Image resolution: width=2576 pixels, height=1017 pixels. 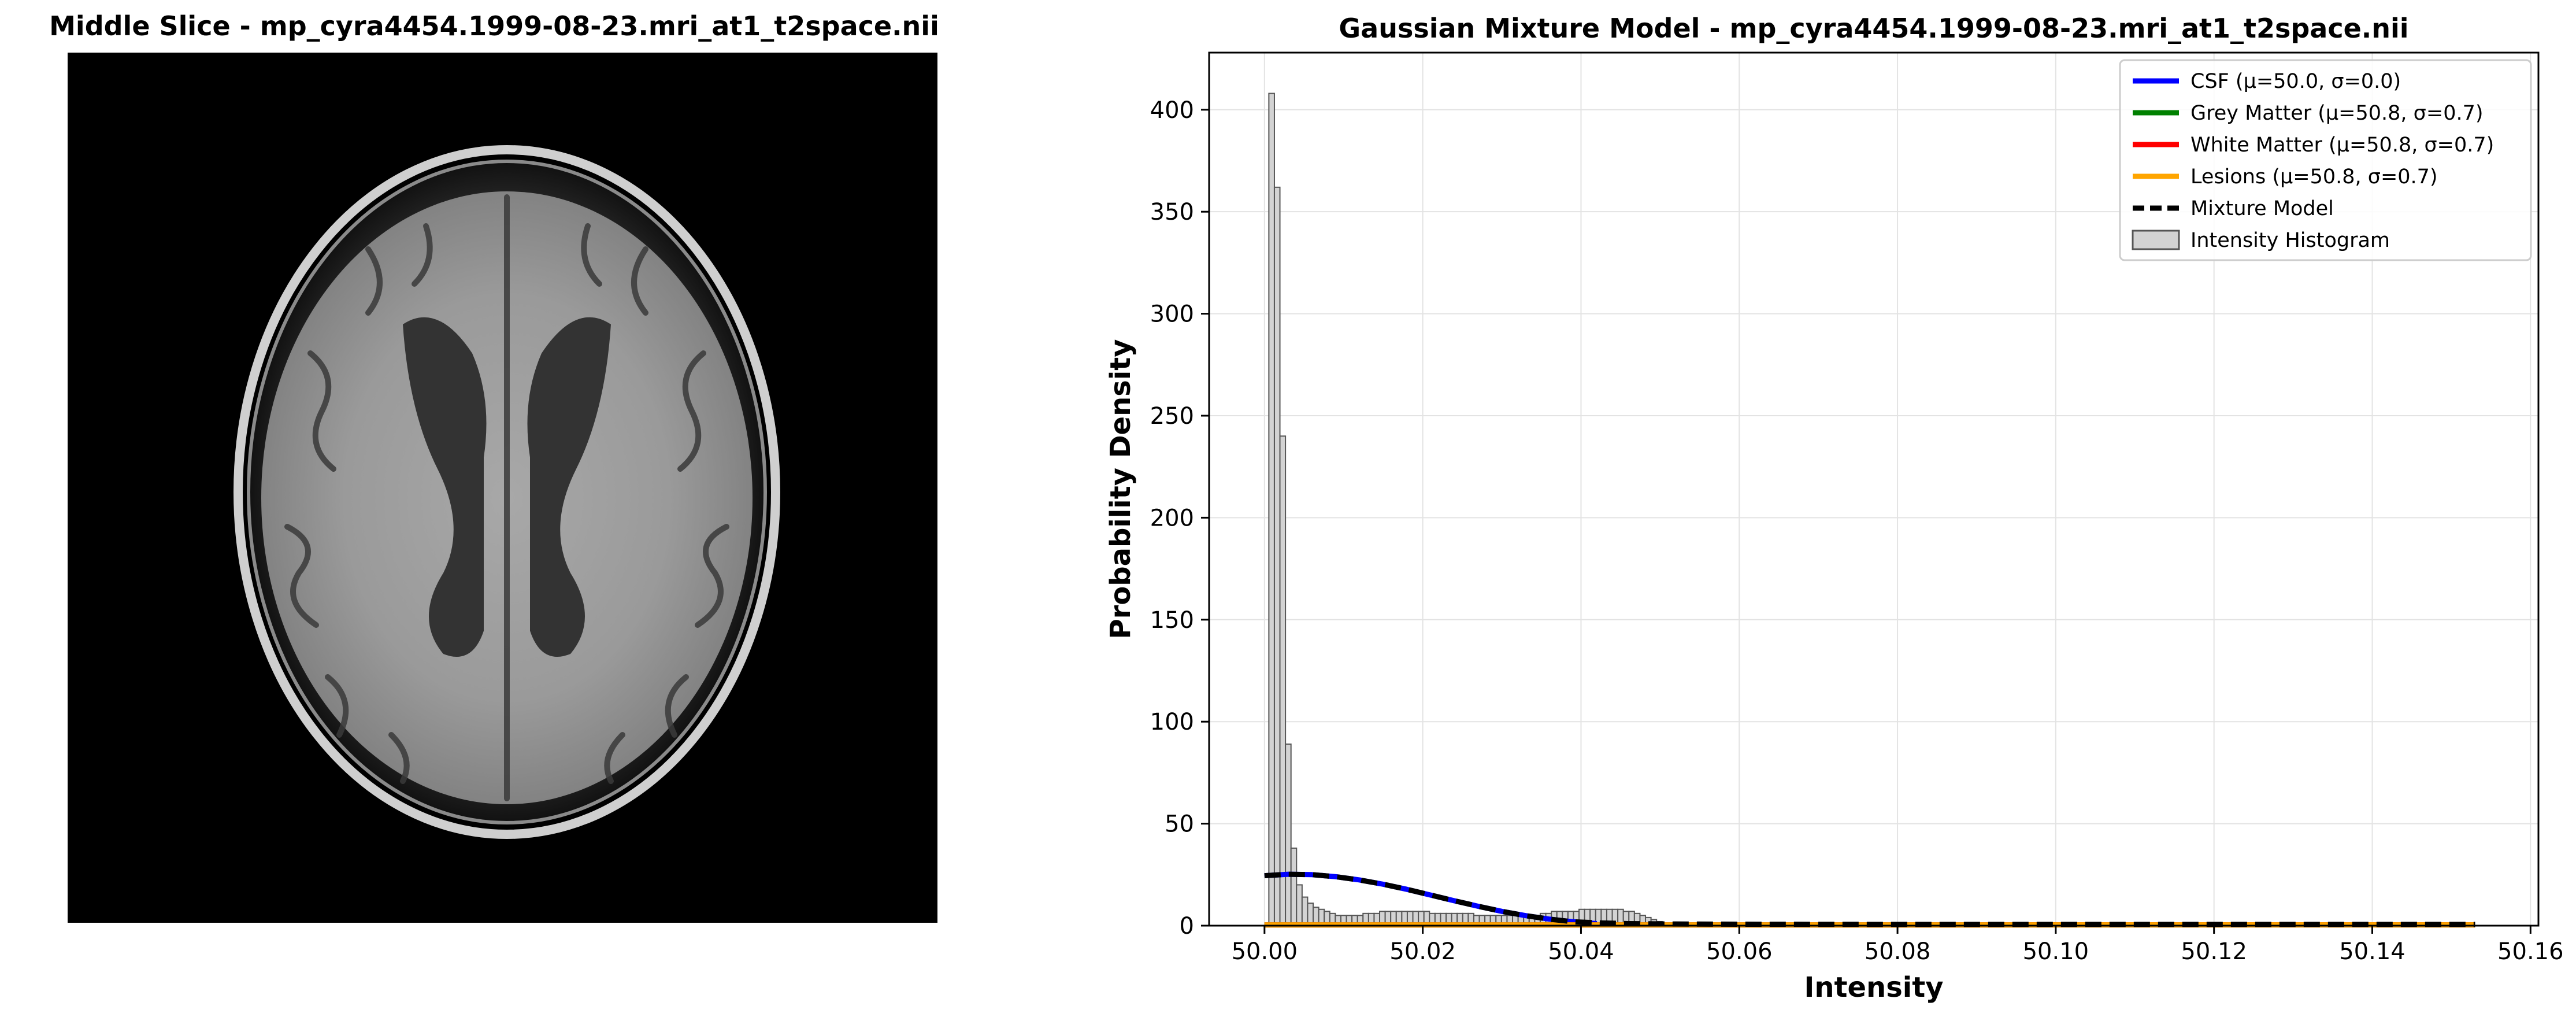 I want to click on x-tick-label: 50.14, so click(x=2372, y=951).